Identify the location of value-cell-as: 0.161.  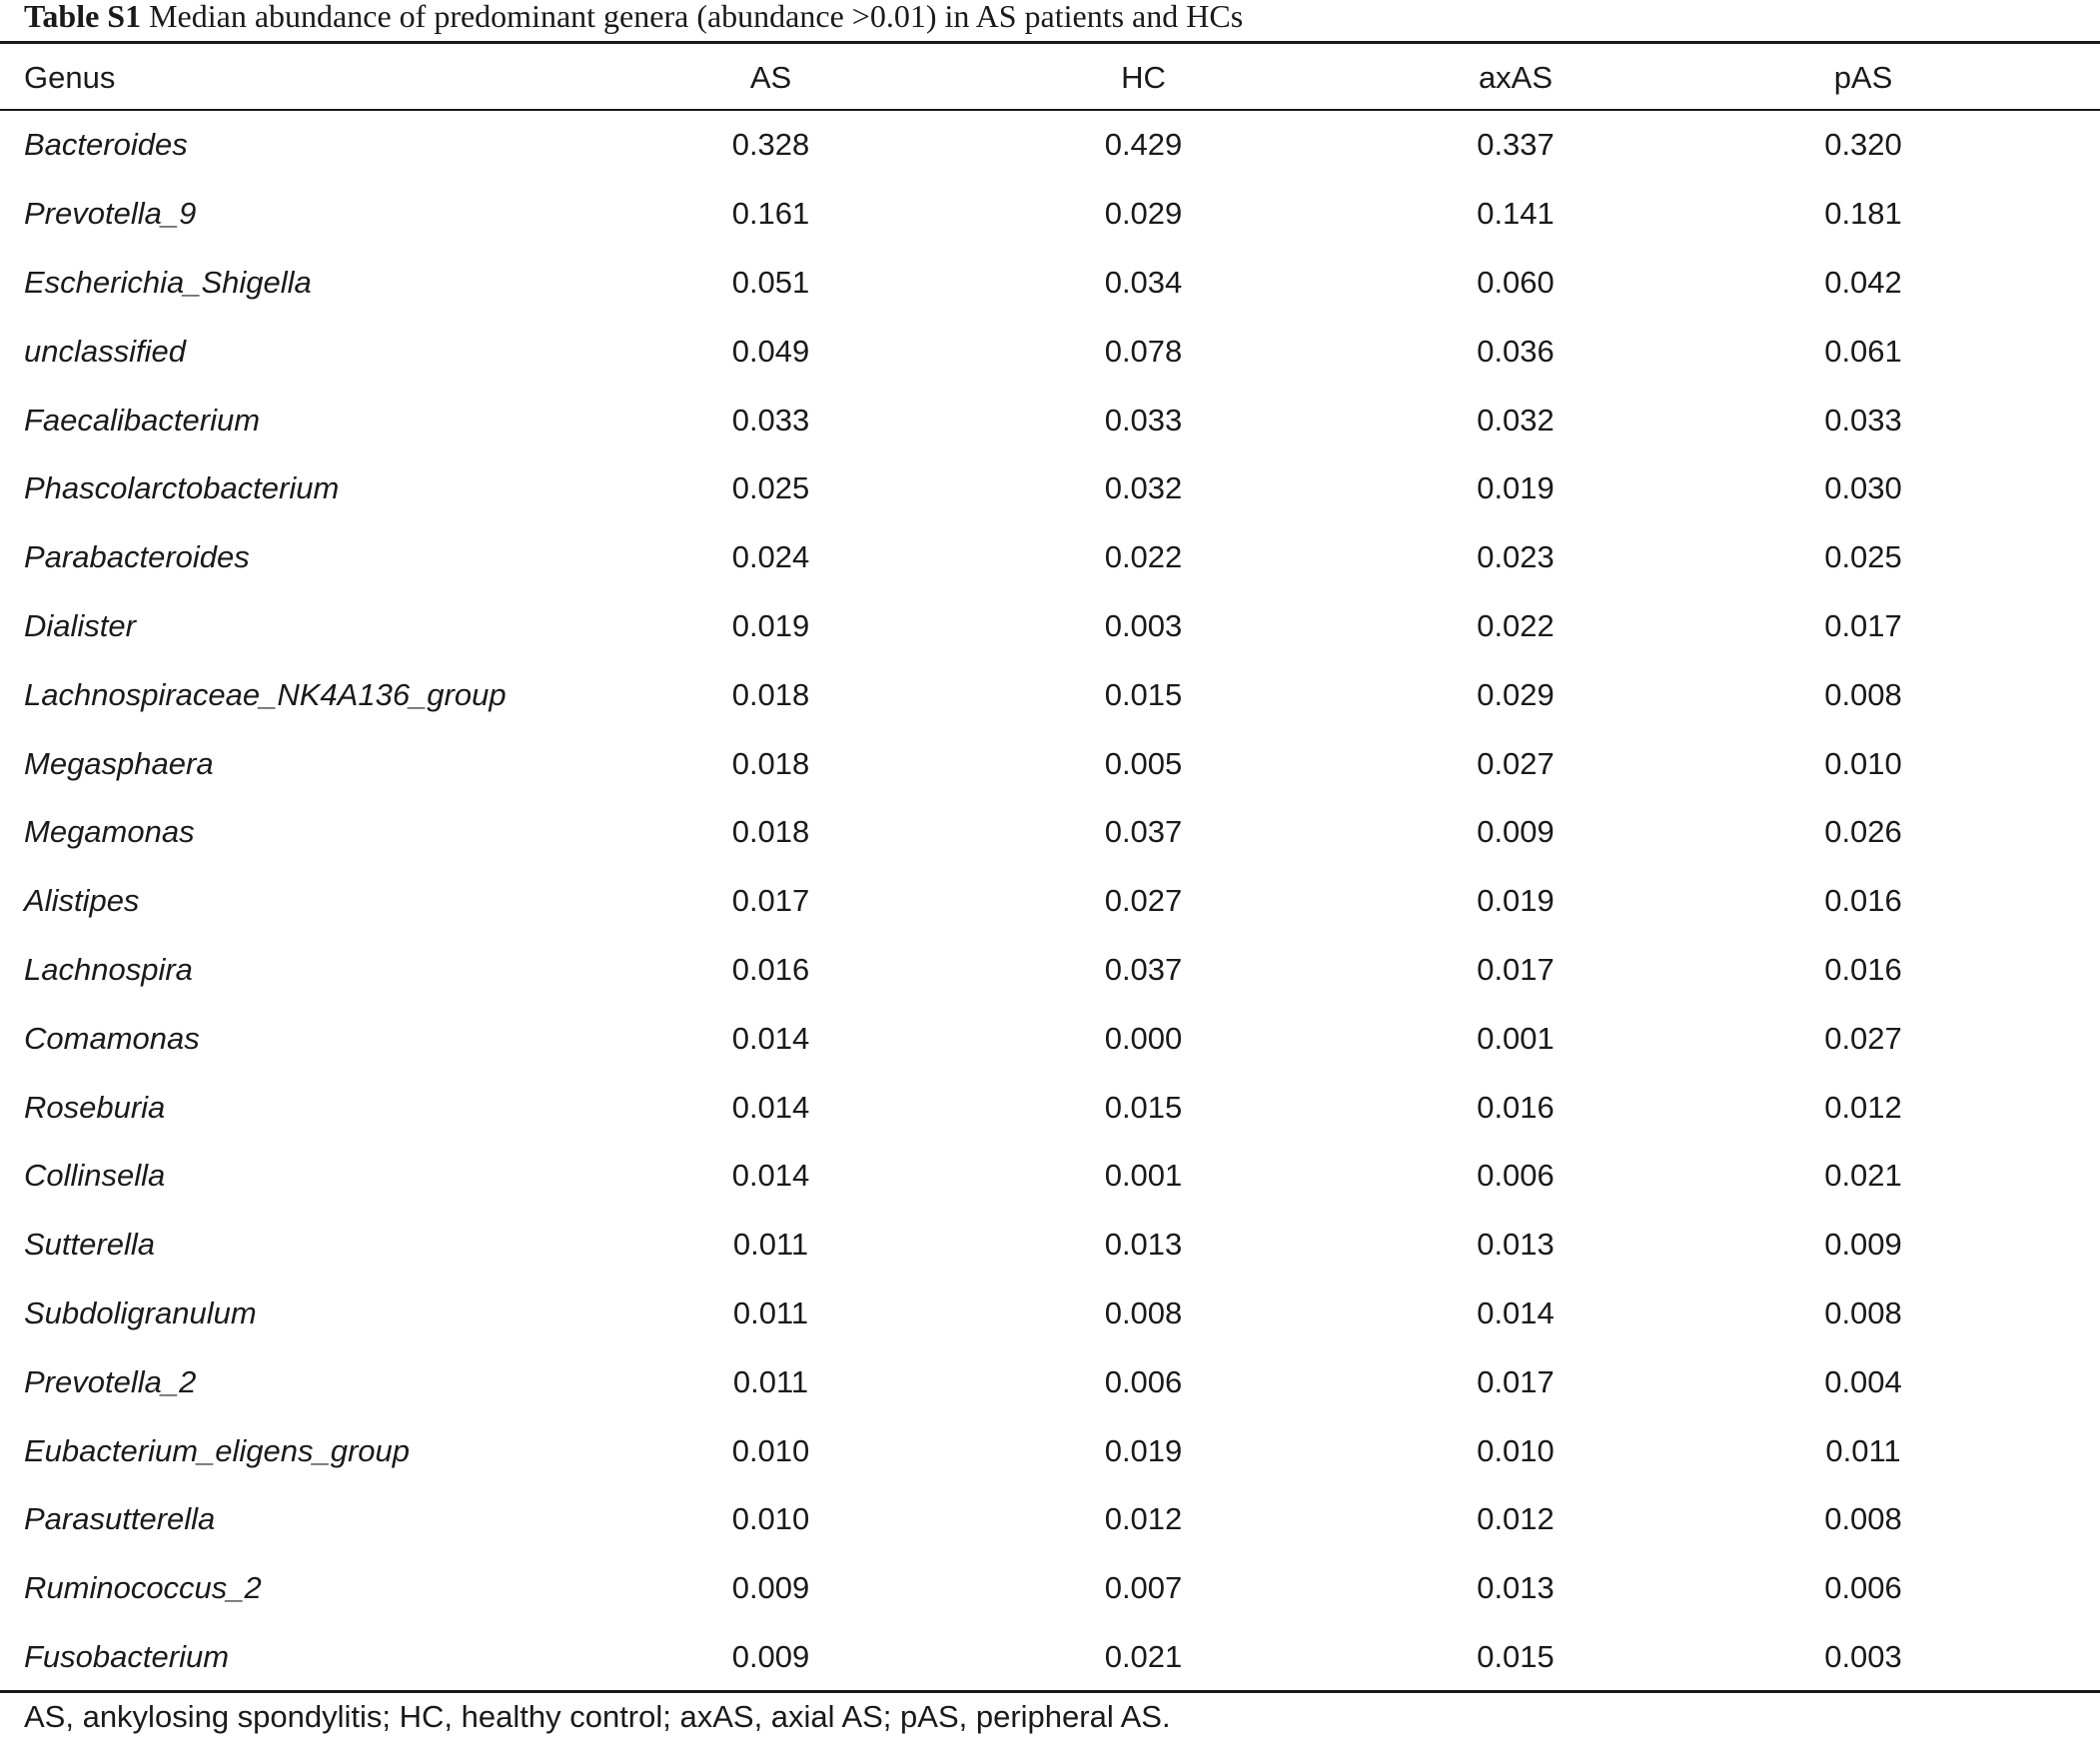
(770, 214).